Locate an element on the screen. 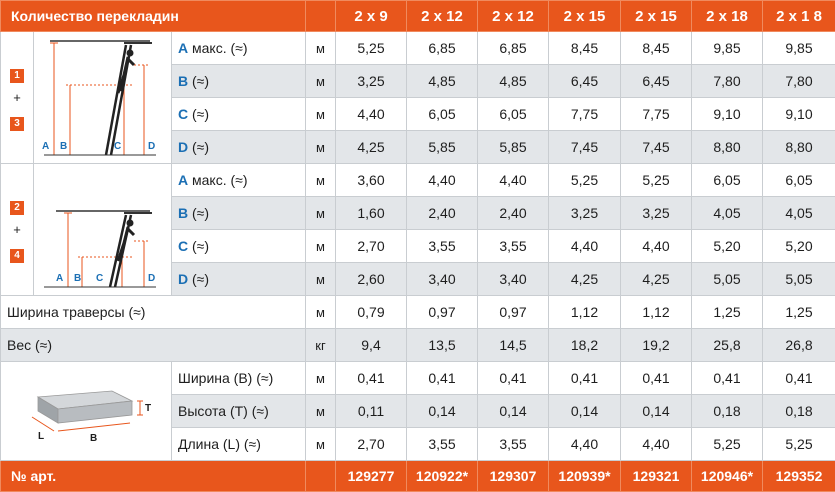 Image resolution: width=835 pixels, height=492 pixels. cell: 19,2 is located at coordinates (656, 345).